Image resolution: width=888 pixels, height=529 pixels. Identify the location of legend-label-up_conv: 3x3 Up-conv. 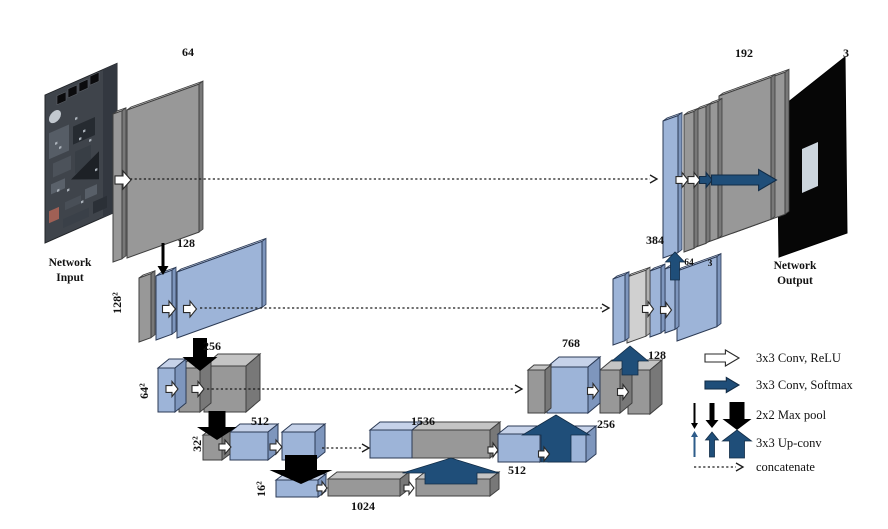
(789, 443).